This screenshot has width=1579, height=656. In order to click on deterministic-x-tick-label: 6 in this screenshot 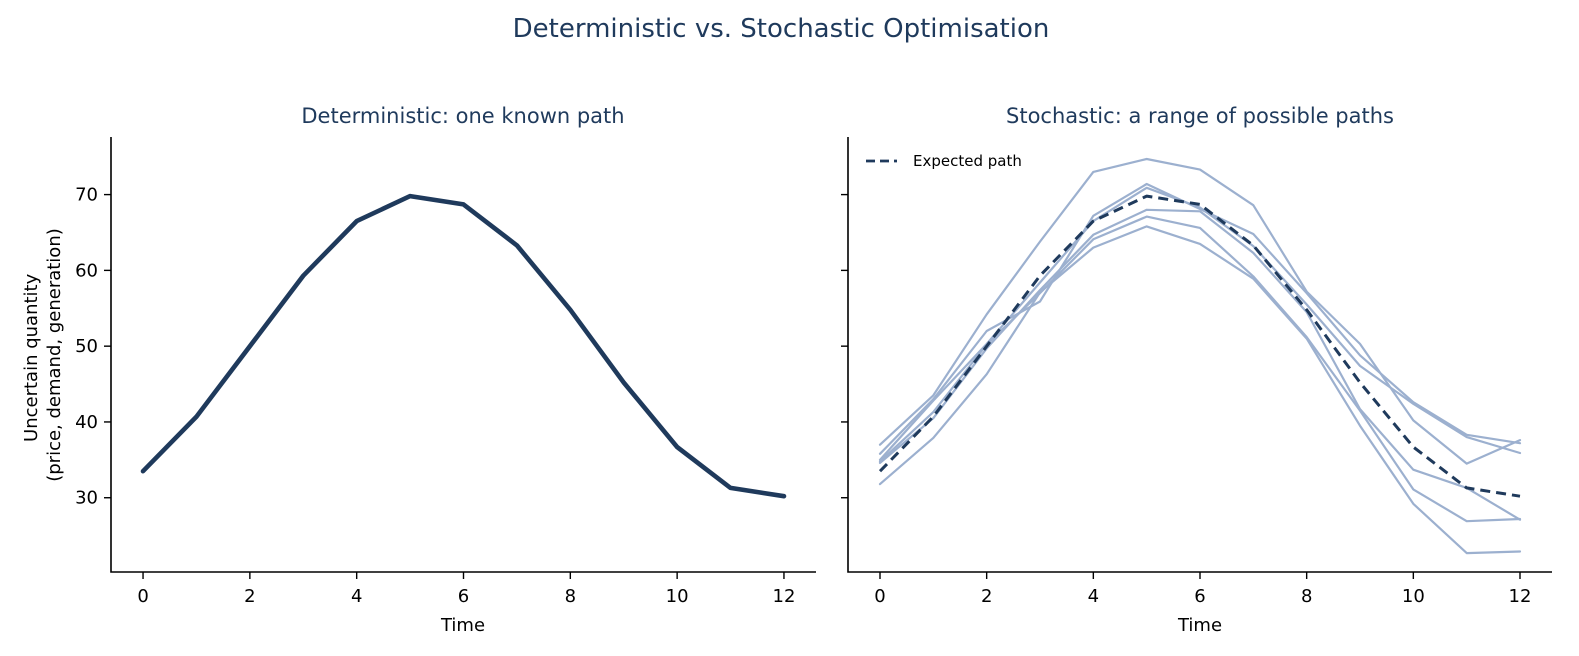, I will do `click(463, 596)`.